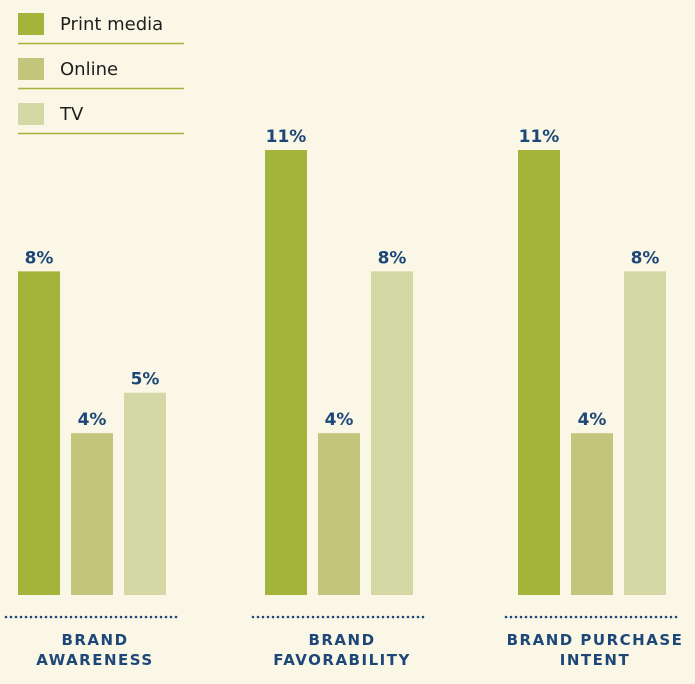 The image size is (695, 684). I want to click on category-label-1-line-2: AWARENESS, so click(94, 660).